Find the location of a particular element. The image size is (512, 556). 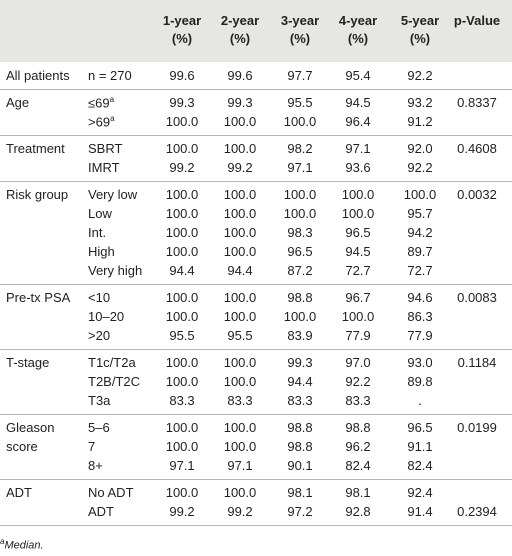

sub-label: Low is located at coordinates (100, 213).